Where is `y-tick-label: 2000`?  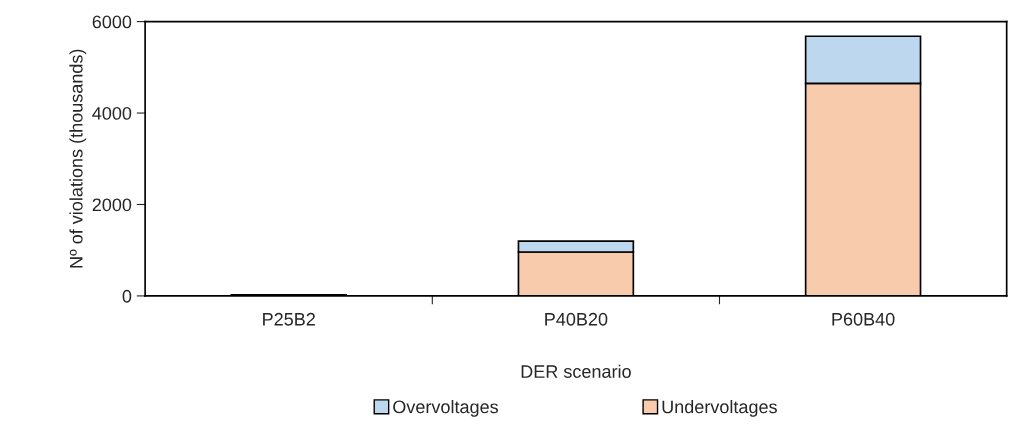 y-tick-label: 2000 is located at coordinates (112, 205).